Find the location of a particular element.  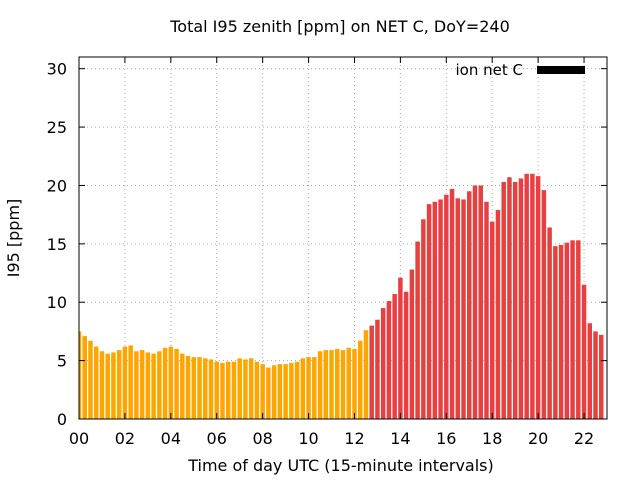

x-tick-label: 18 is located at coordinates (492, 438).